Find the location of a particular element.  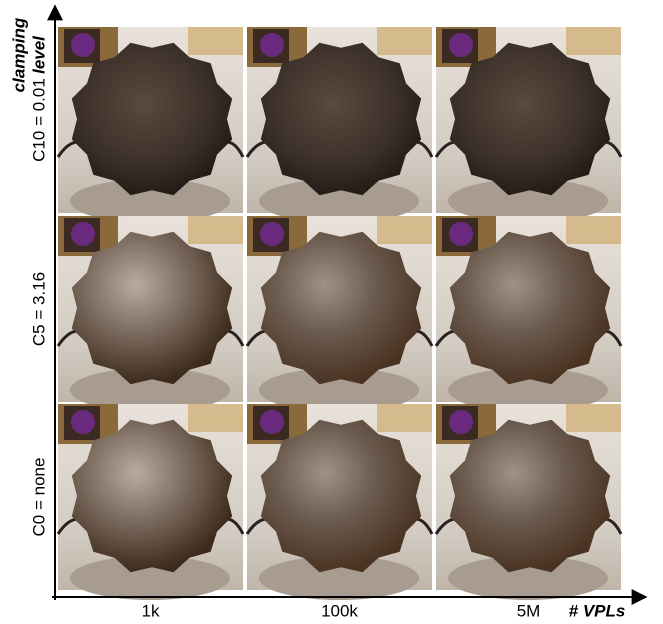

y-axis-title: clamping level is located at coordinates (28, 54).